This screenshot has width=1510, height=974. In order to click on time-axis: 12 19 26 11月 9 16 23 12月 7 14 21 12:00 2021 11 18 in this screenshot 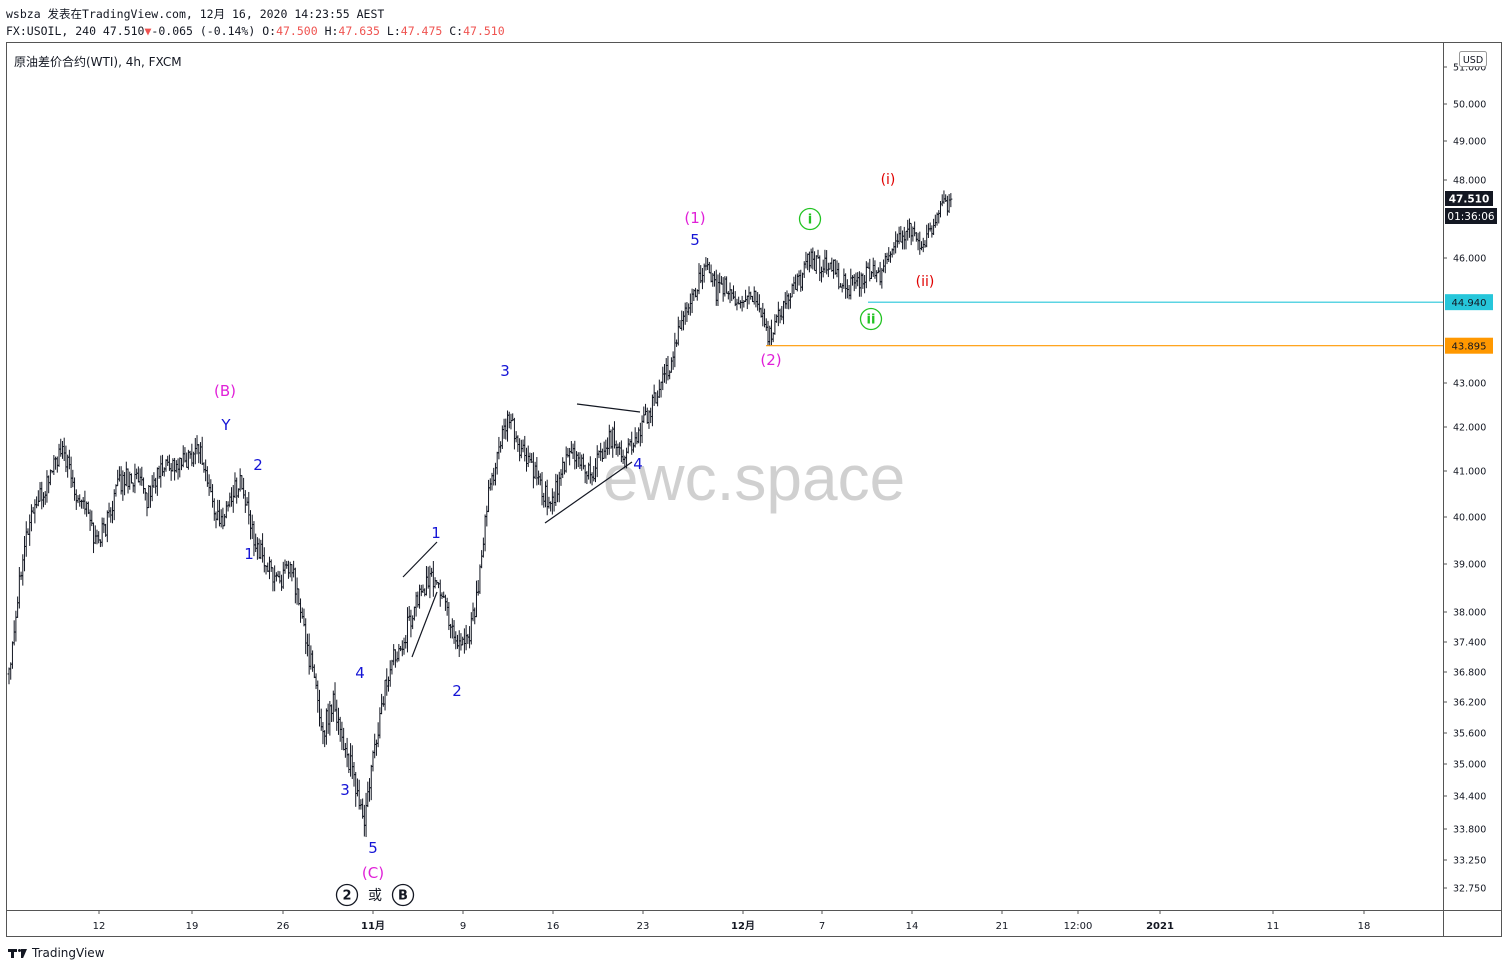, I will do `click(732, 921)`.